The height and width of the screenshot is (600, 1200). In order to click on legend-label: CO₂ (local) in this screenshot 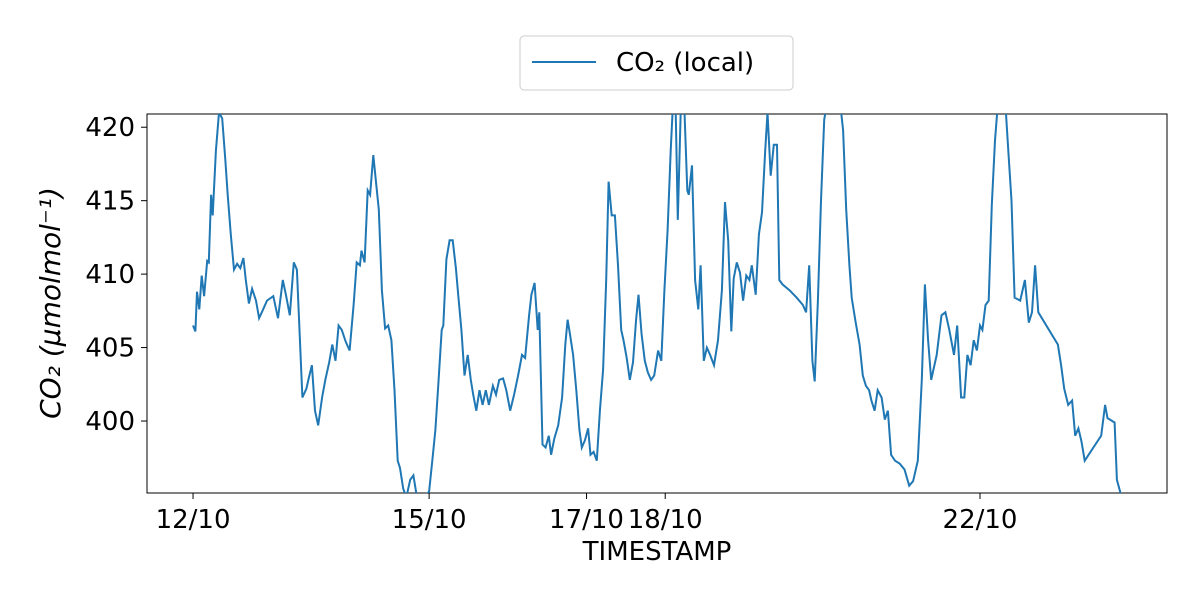, I will do `click(685, 63)`.